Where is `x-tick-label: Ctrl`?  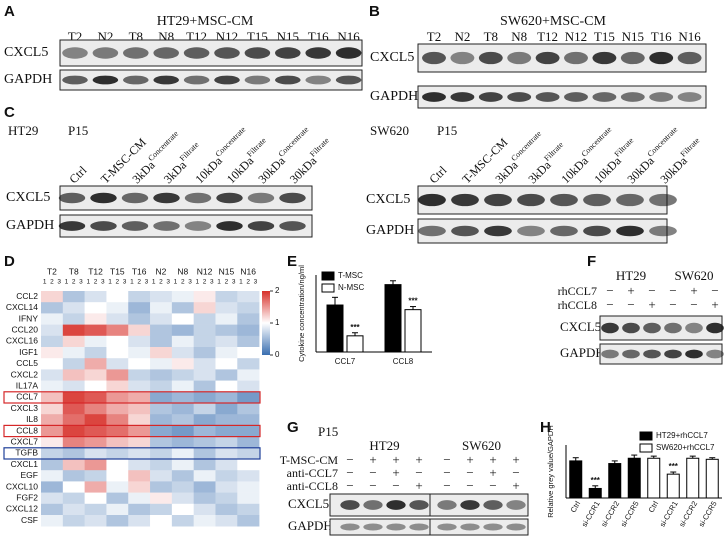
x-tick-label: Ctrl is located at coordinates (576, 506).